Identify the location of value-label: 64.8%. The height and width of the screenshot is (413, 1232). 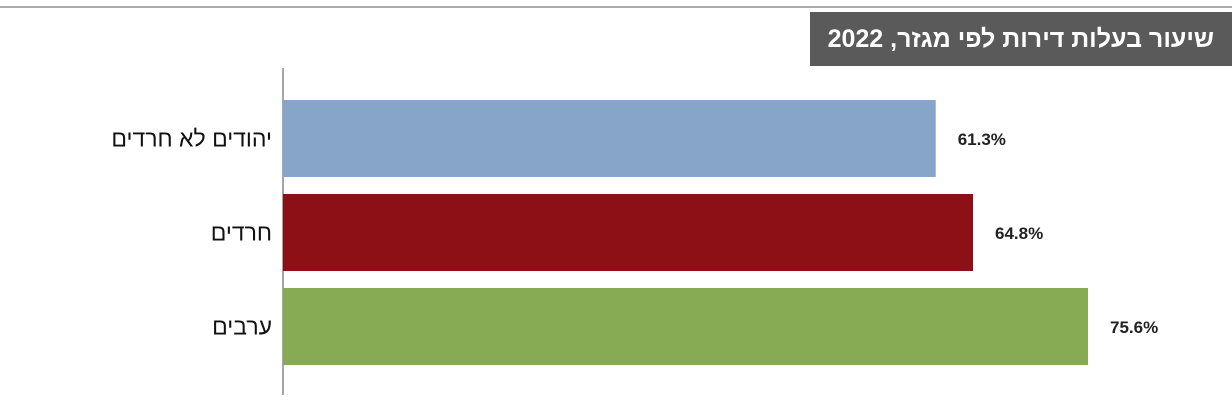
(1019, 233).